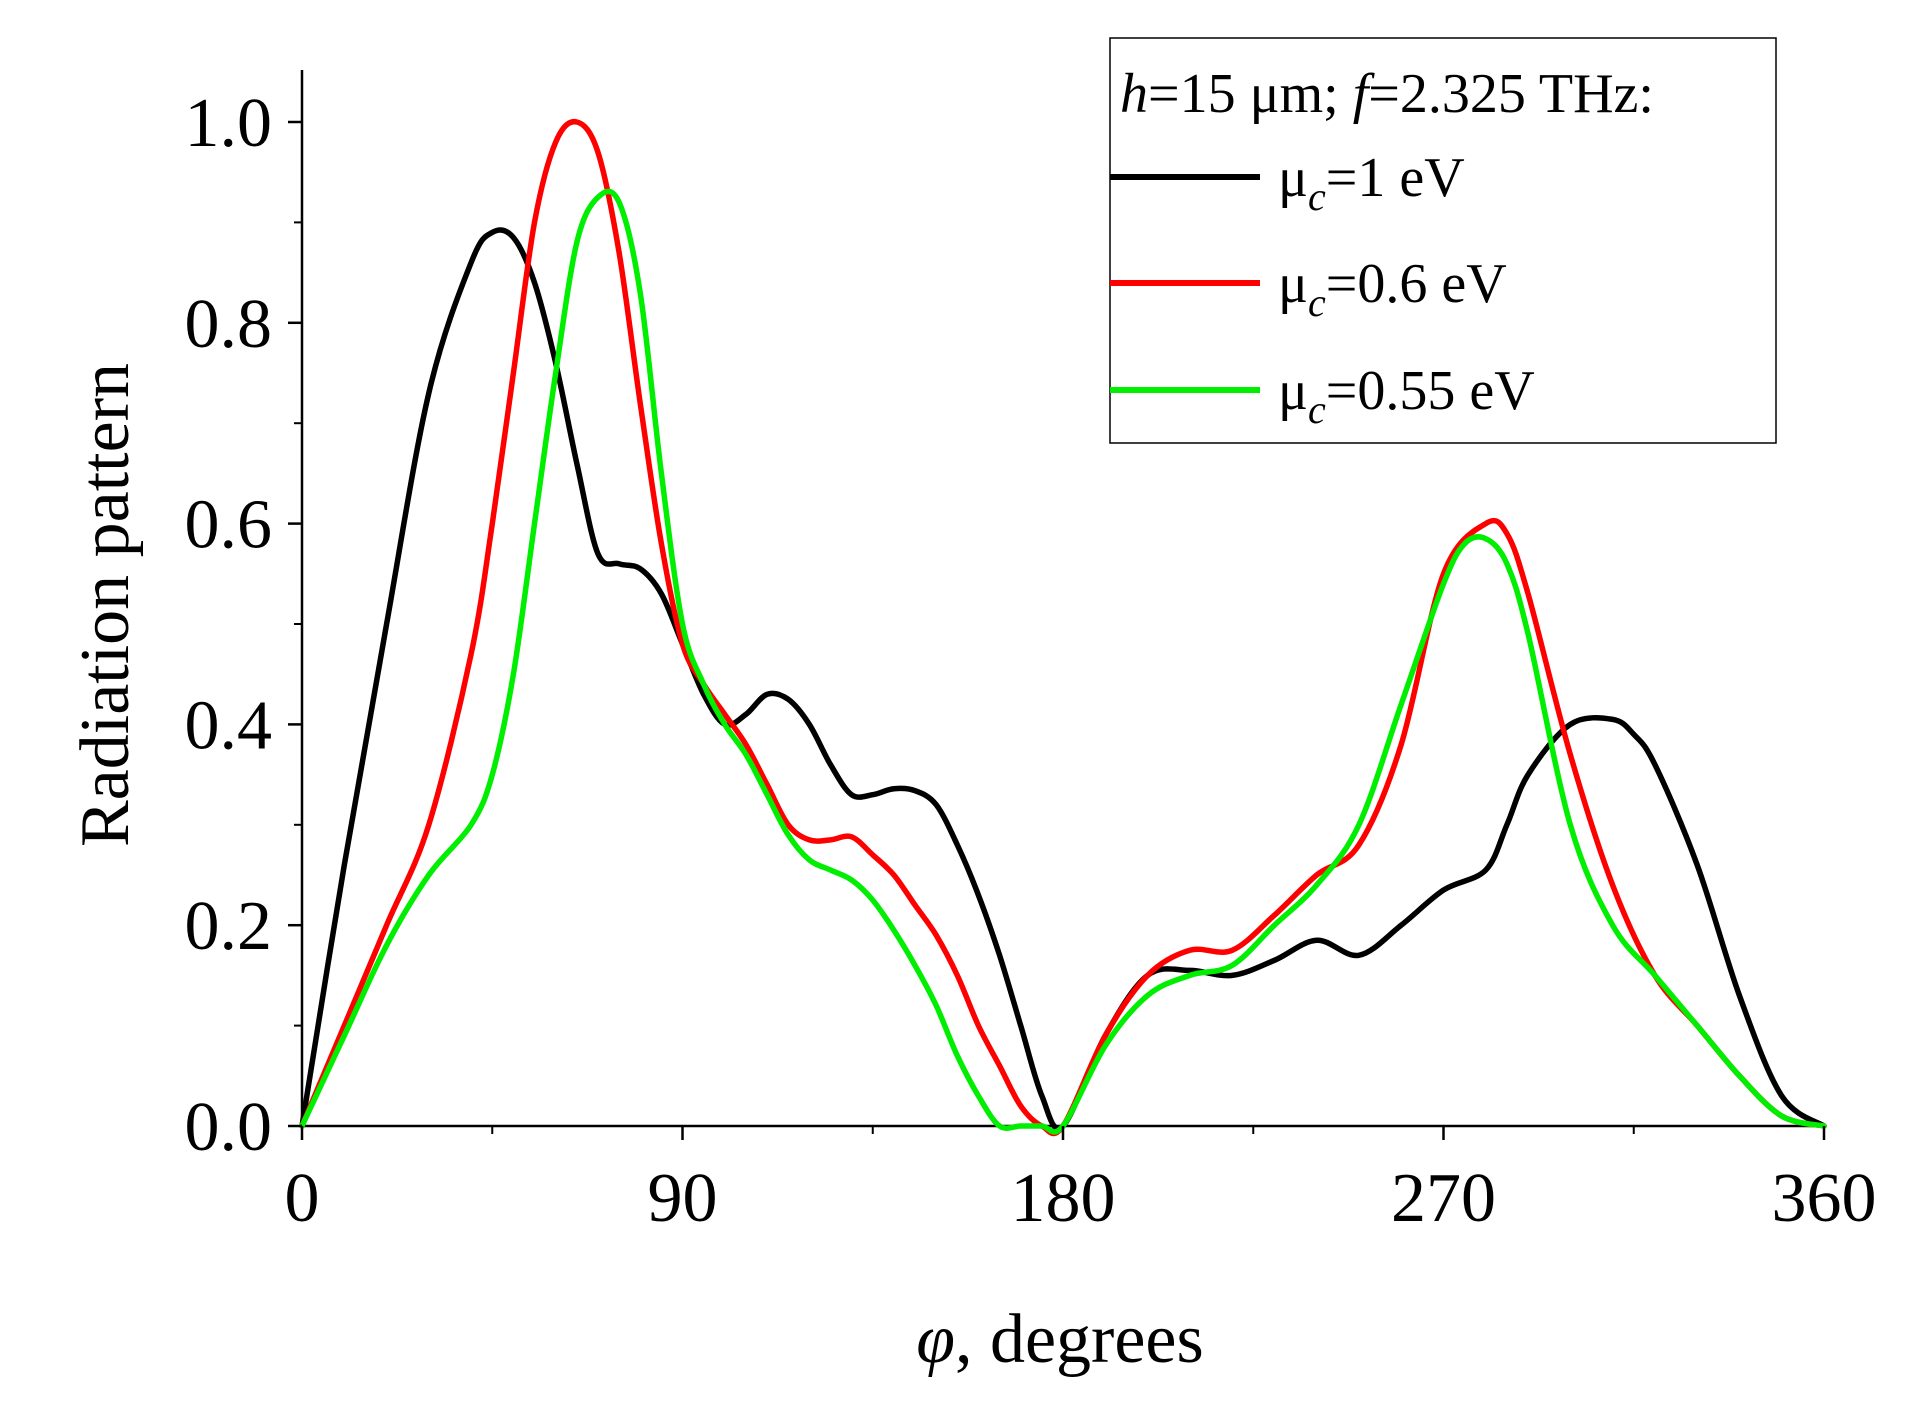 The height and width of the screenshot is (1421, 1910). I want to click on x-axis-title-symbol: φ, so click(935, 1339).